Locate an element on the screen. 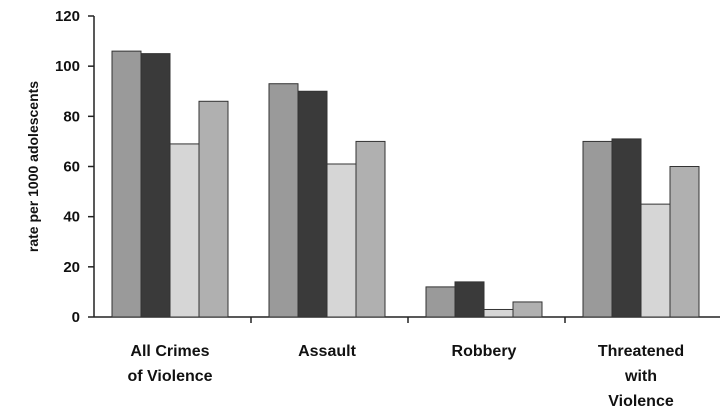 The width and height of the screenshot is (722, 420). y-tick-label: 0 is located at coordinates (76, 317).